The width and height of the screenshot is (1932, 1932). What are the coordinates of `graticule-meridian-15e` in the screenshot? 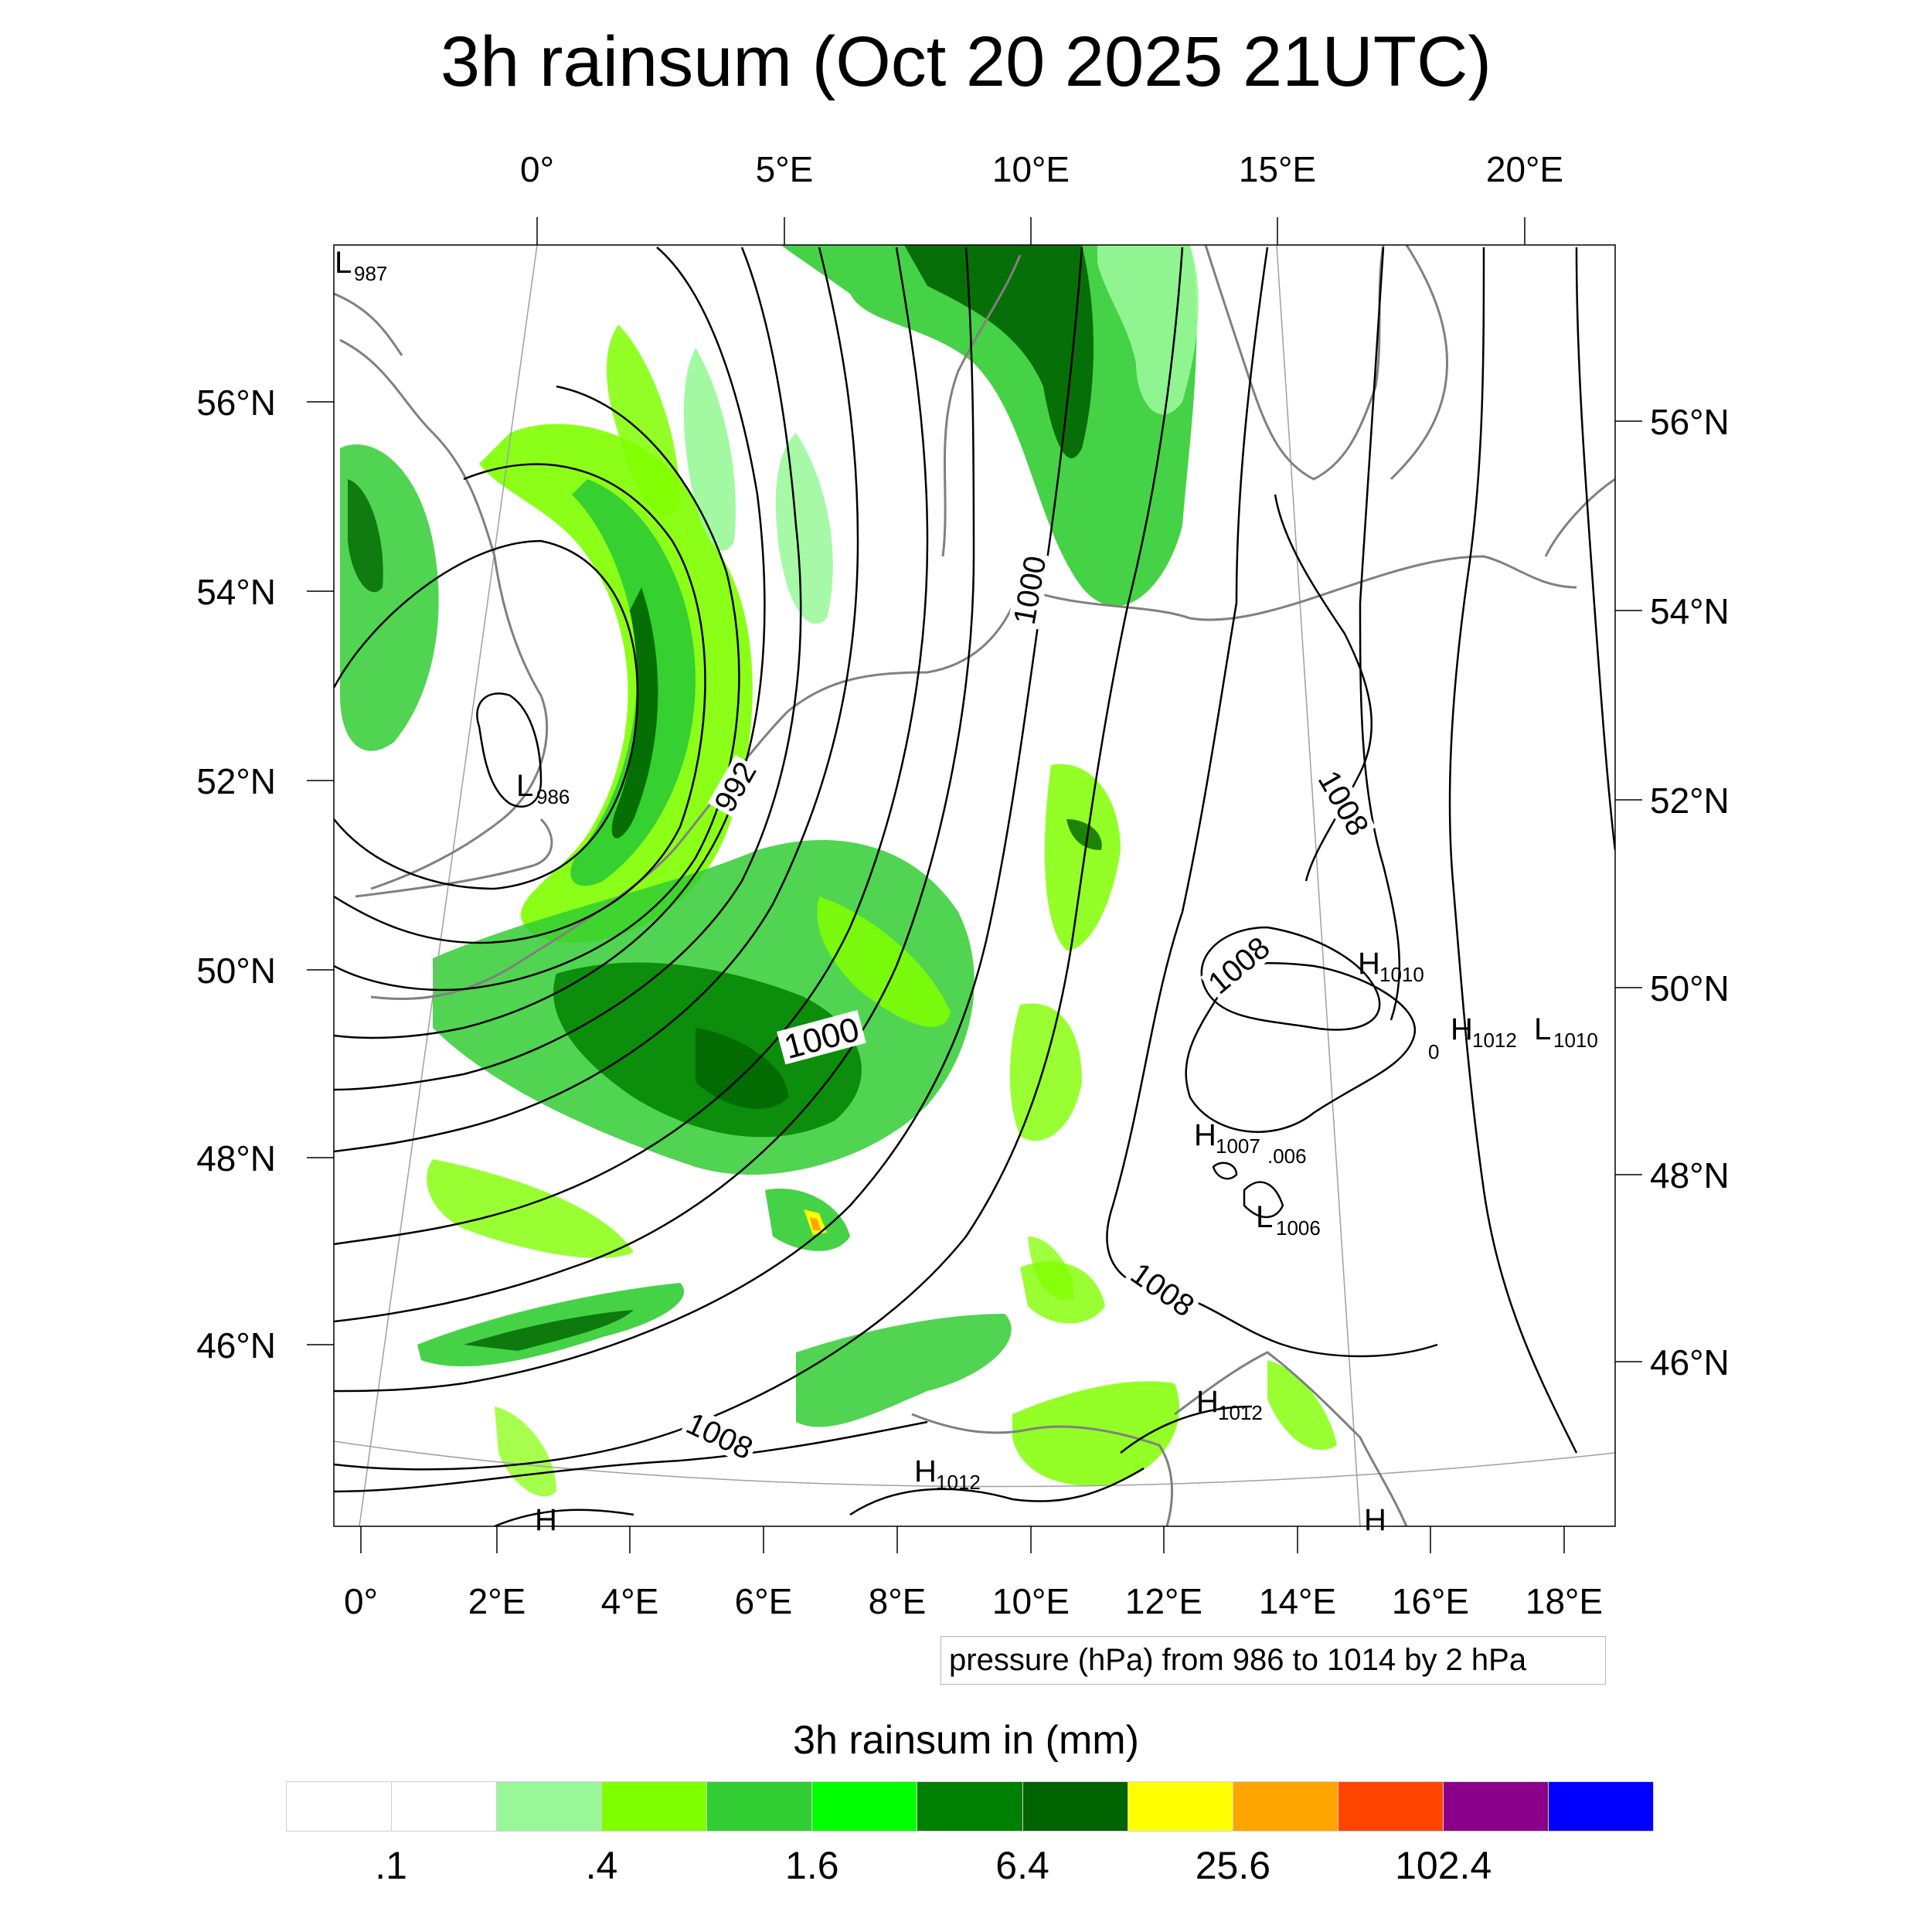 It's located at (1319, 885).